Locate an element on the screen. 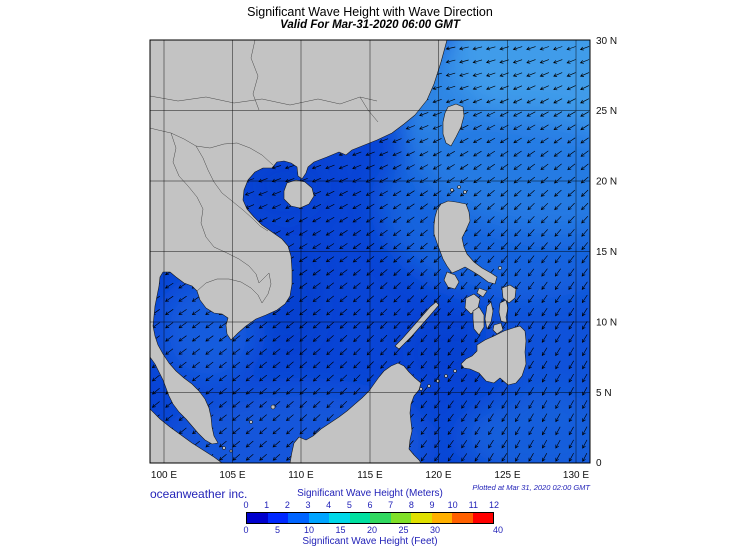 This screenshot has width=755, height=560. legend-meters-tick: 0 is located at coordinates (246, 505).